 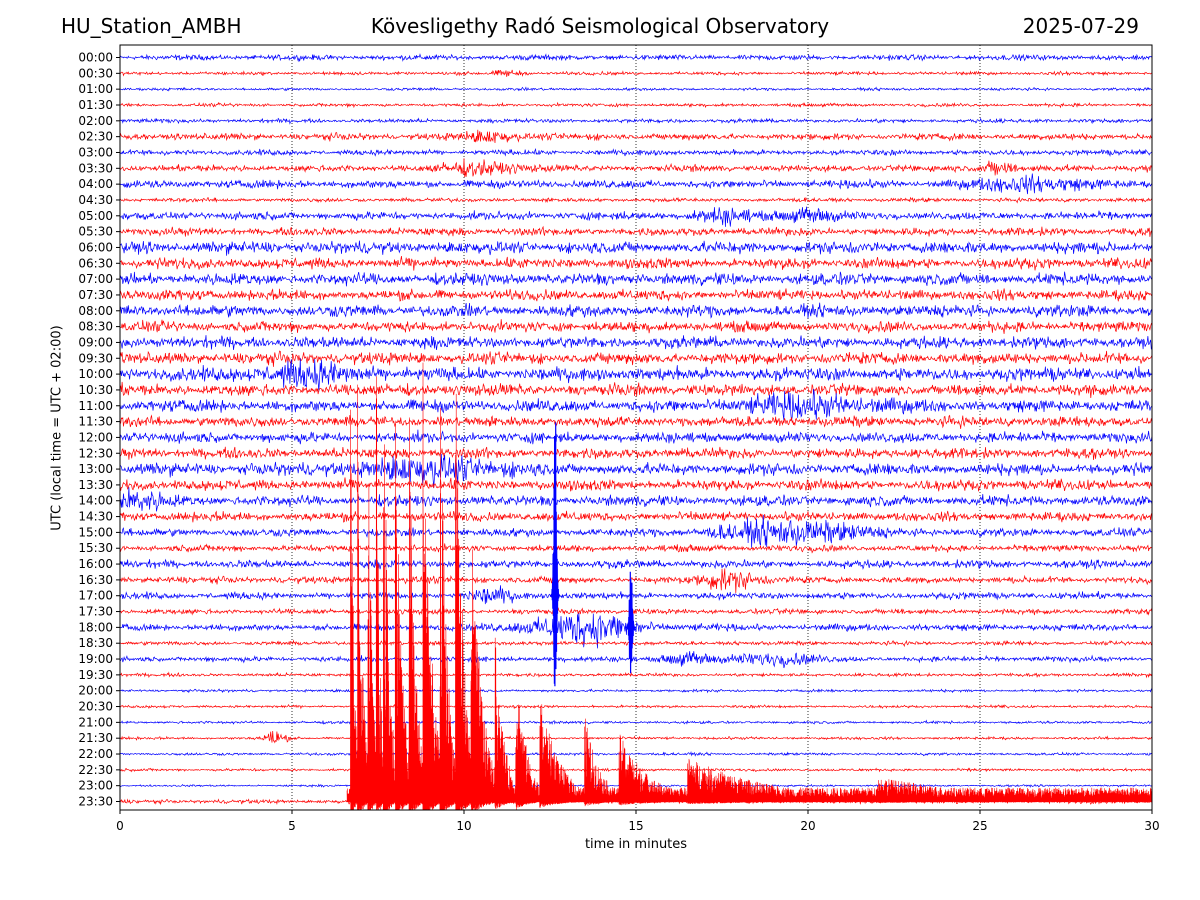 I want to click on trace-2000, so click(x=636, y=691).